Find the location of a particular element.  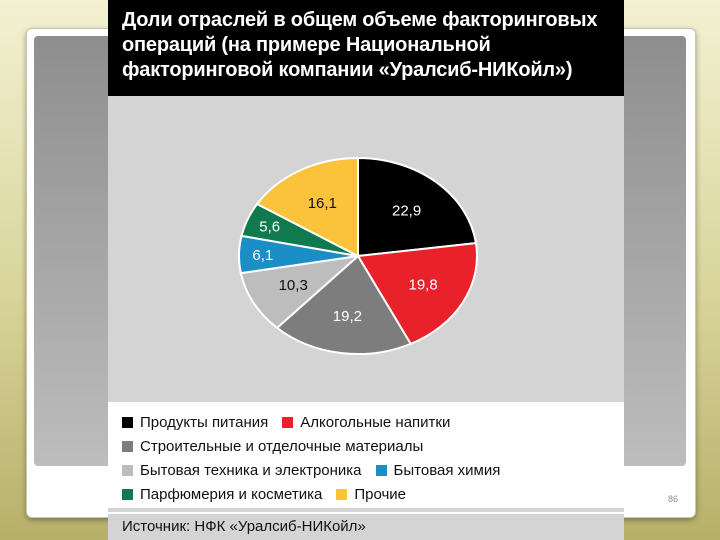

legend-item: Бытовая техника и электроника is located at coordinates (242, 470).